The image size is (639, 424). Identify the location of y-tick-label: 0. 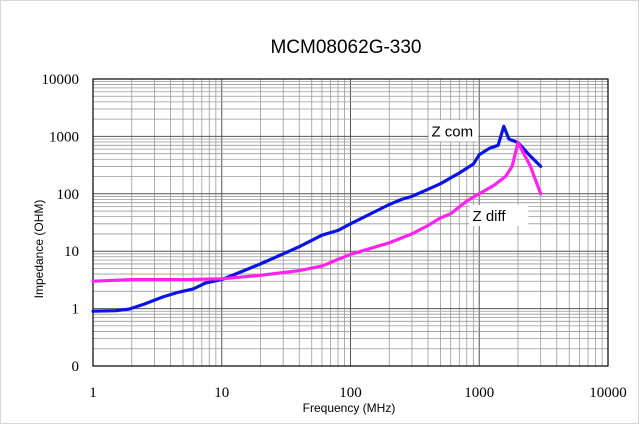
(76, 367).